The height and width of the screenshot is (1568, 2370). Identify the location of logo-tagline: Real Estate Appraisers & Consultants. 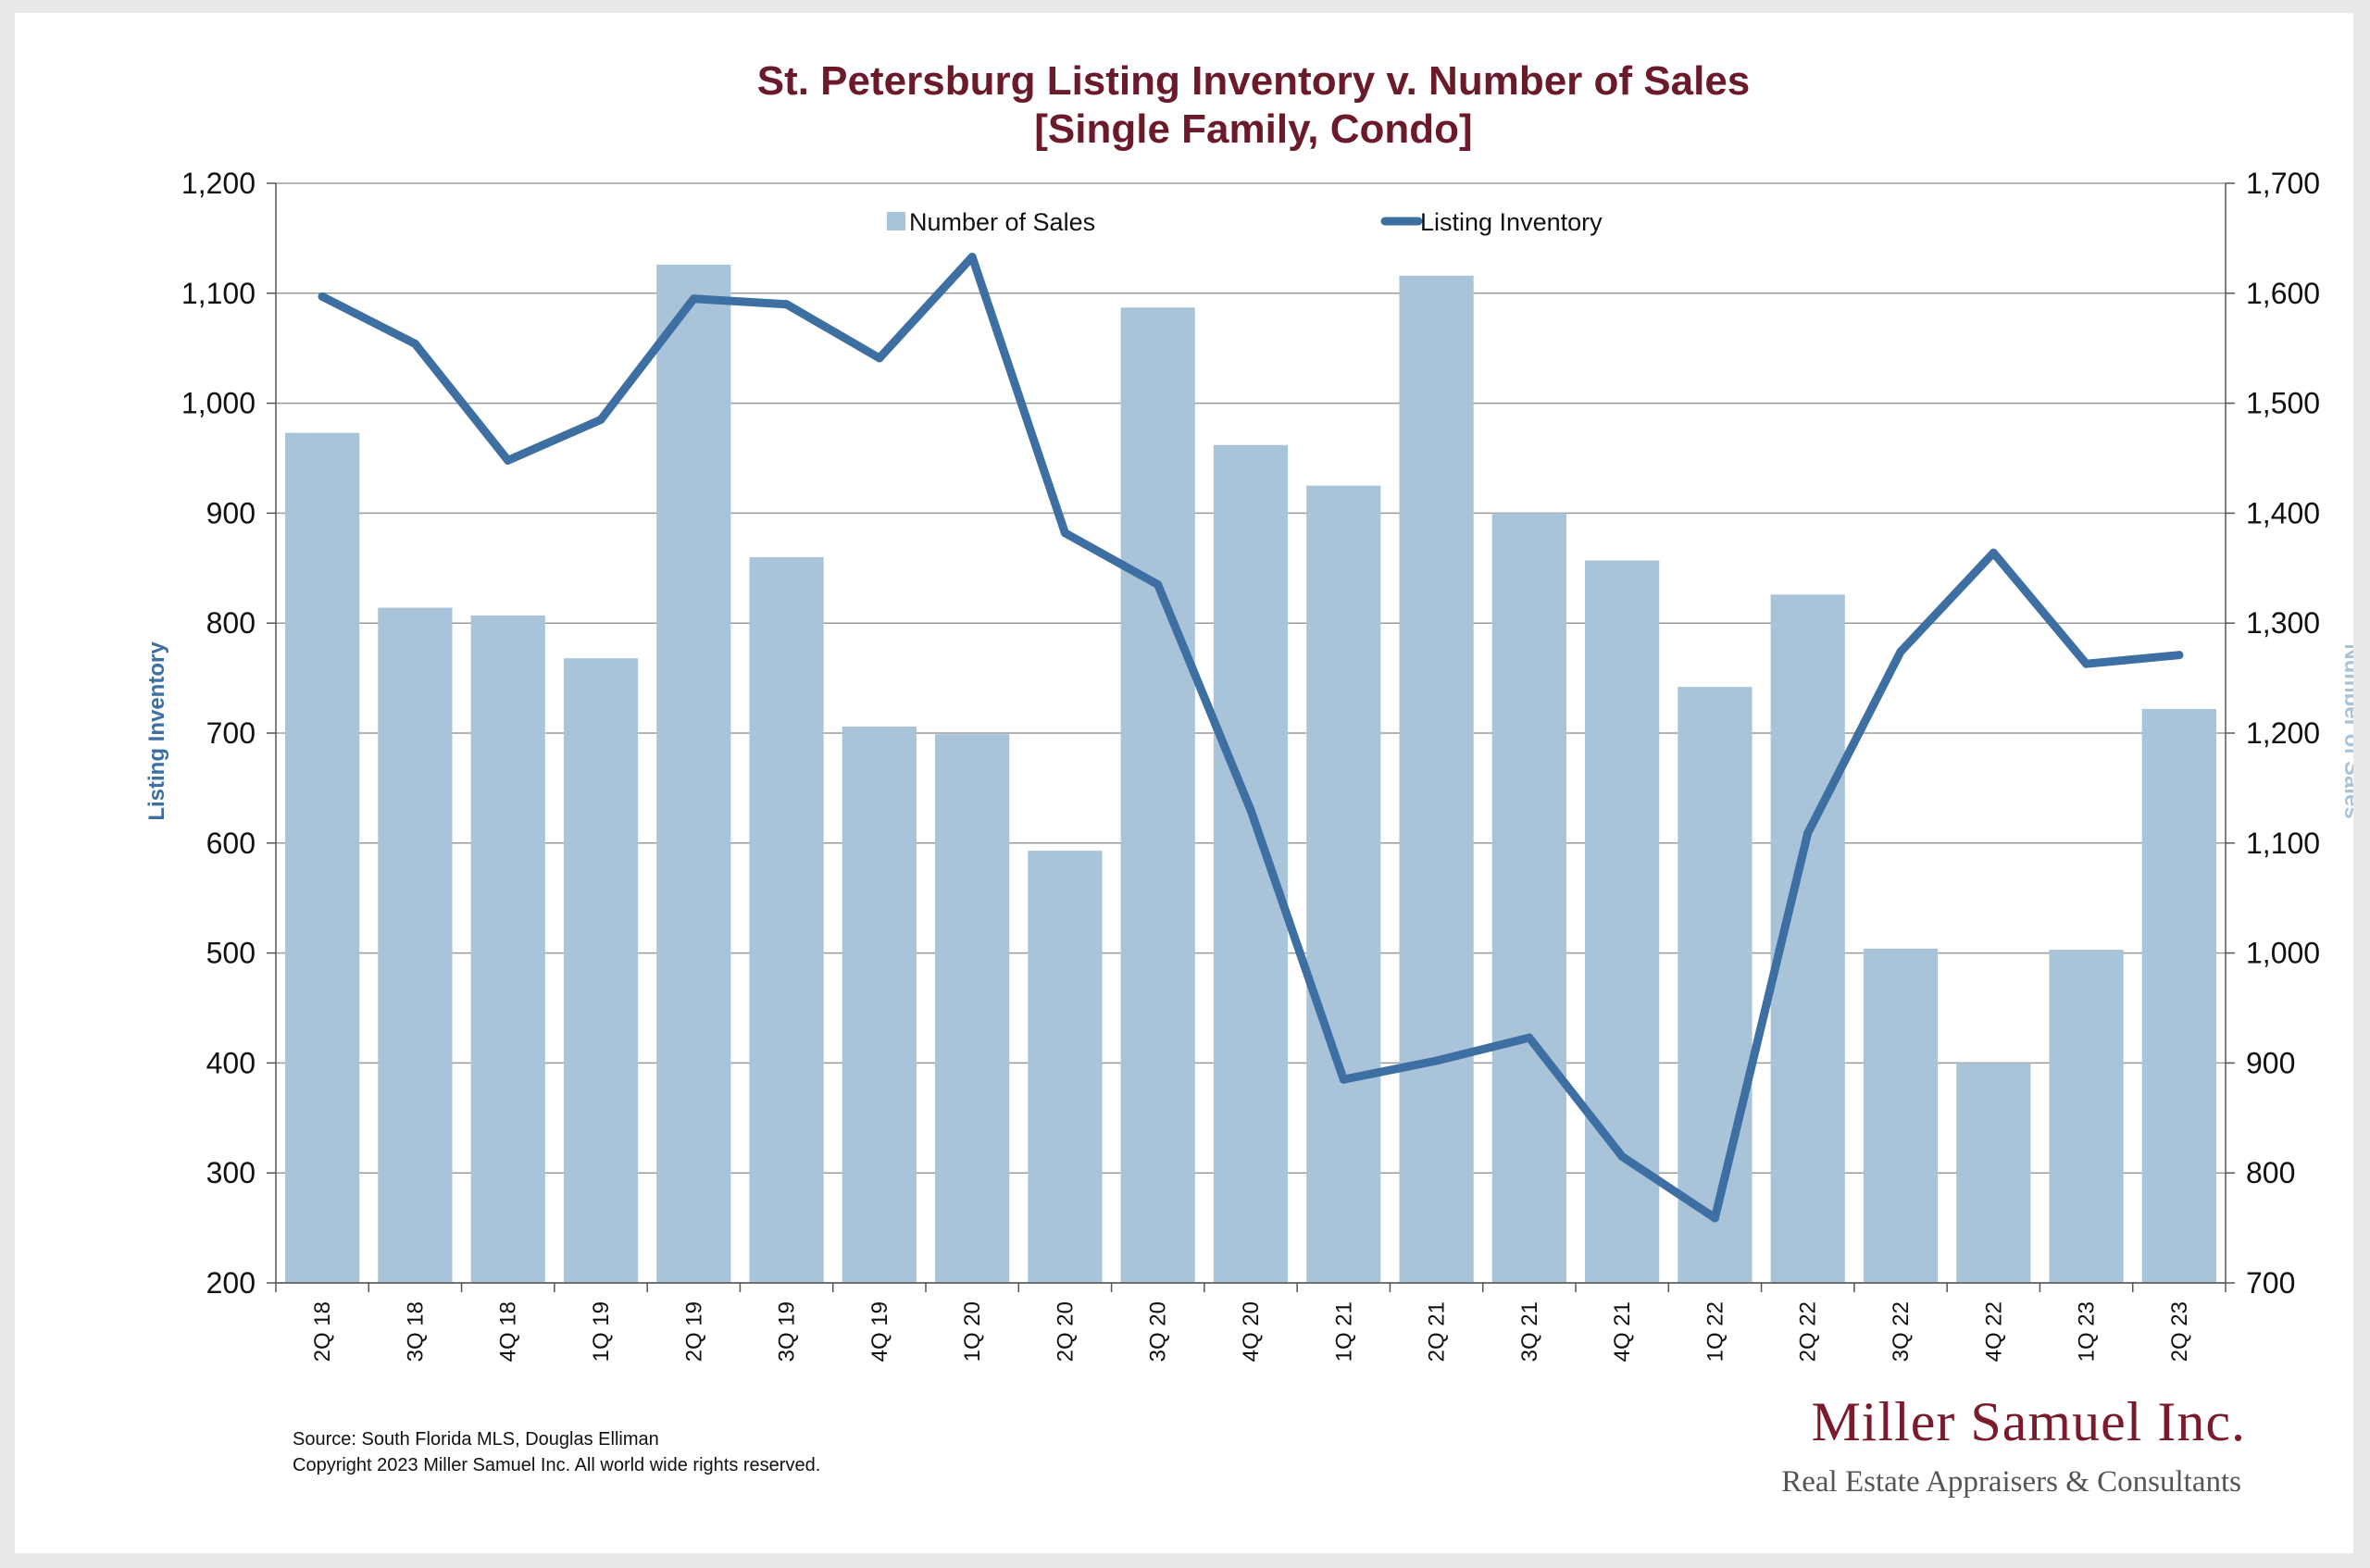
(2011, 1482).